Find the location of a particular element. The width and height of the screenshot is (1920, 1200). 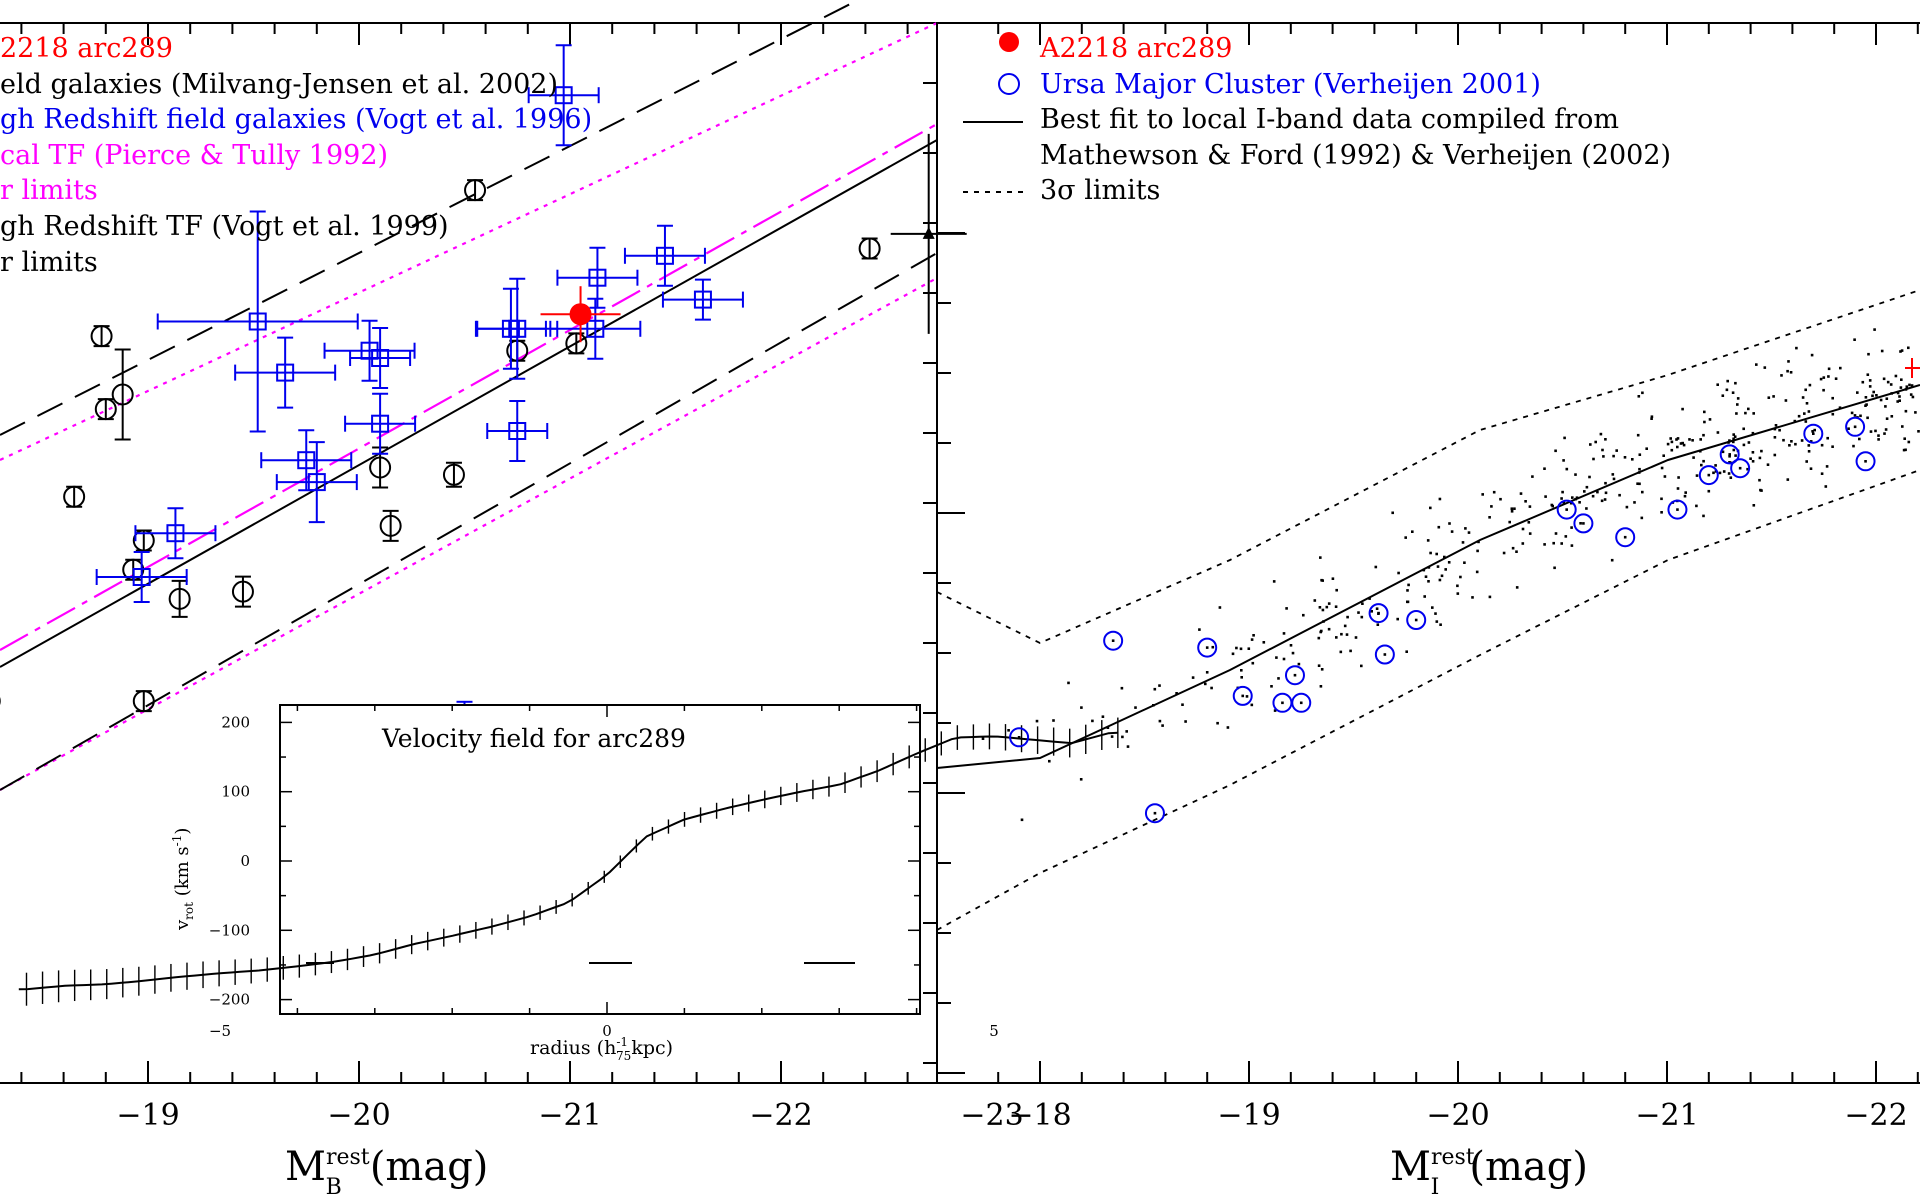

inset-y-tick-label: 100 is located at coordinates (235, 792).